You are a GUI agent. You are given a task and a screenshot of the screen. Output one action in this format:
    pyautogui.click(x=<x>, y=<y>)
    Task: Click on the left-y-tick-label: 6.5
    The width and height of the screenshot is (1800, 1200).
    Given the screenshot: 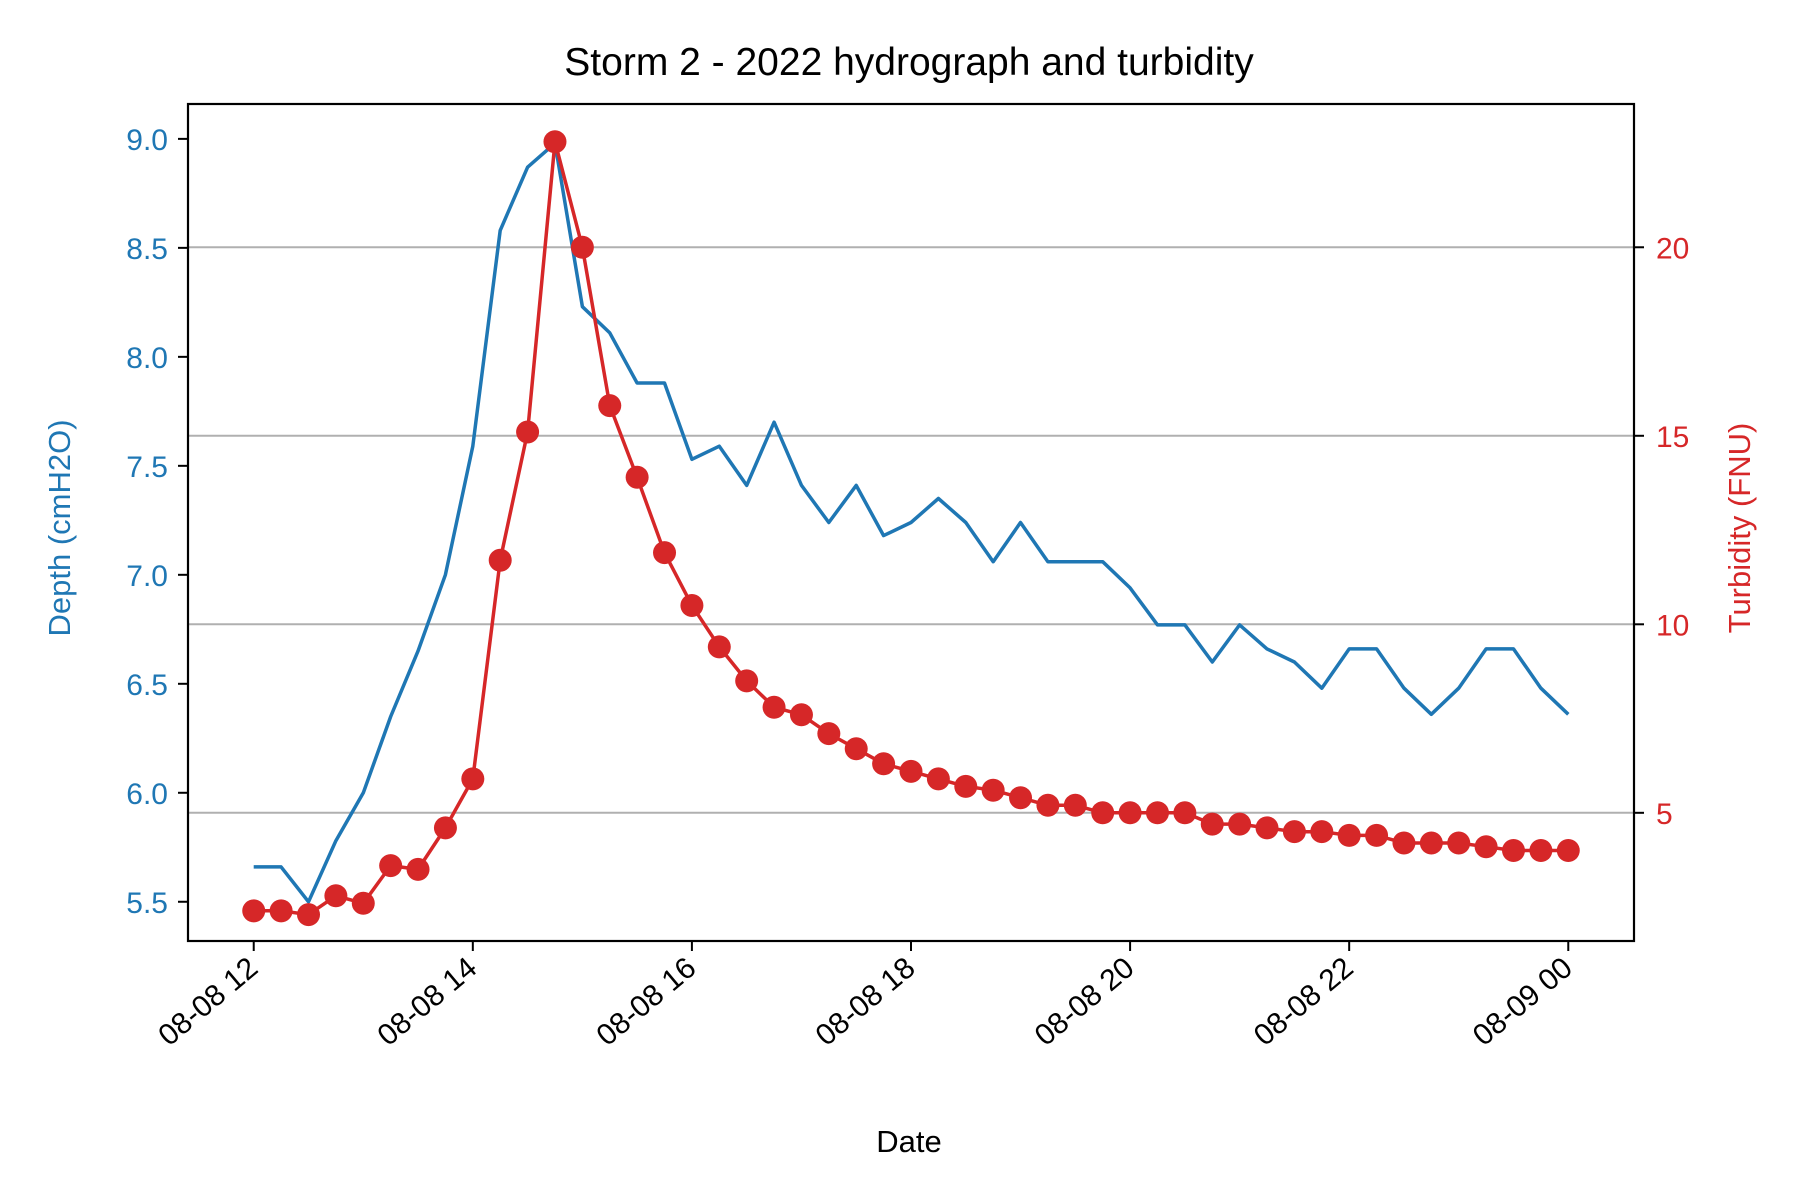 What is the action you would take?
    pyautogui.click(x=147, y=685)
    